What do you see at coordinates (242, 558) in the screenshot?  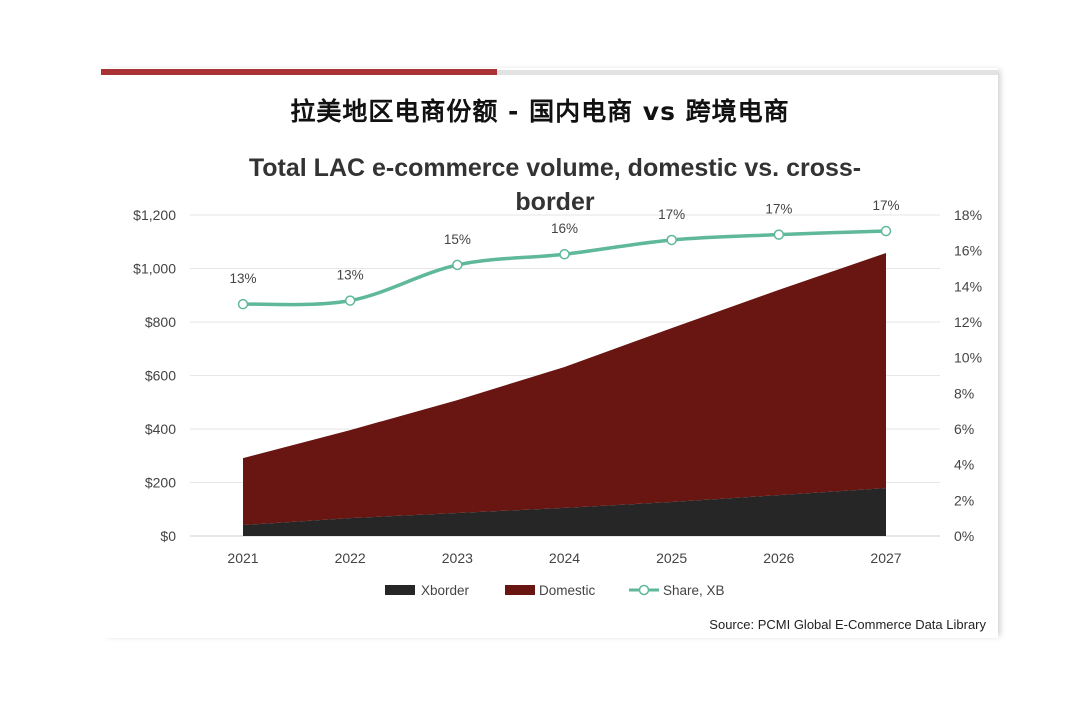 I see `x-tick-label: 2021` at bounding box center [242, 558].